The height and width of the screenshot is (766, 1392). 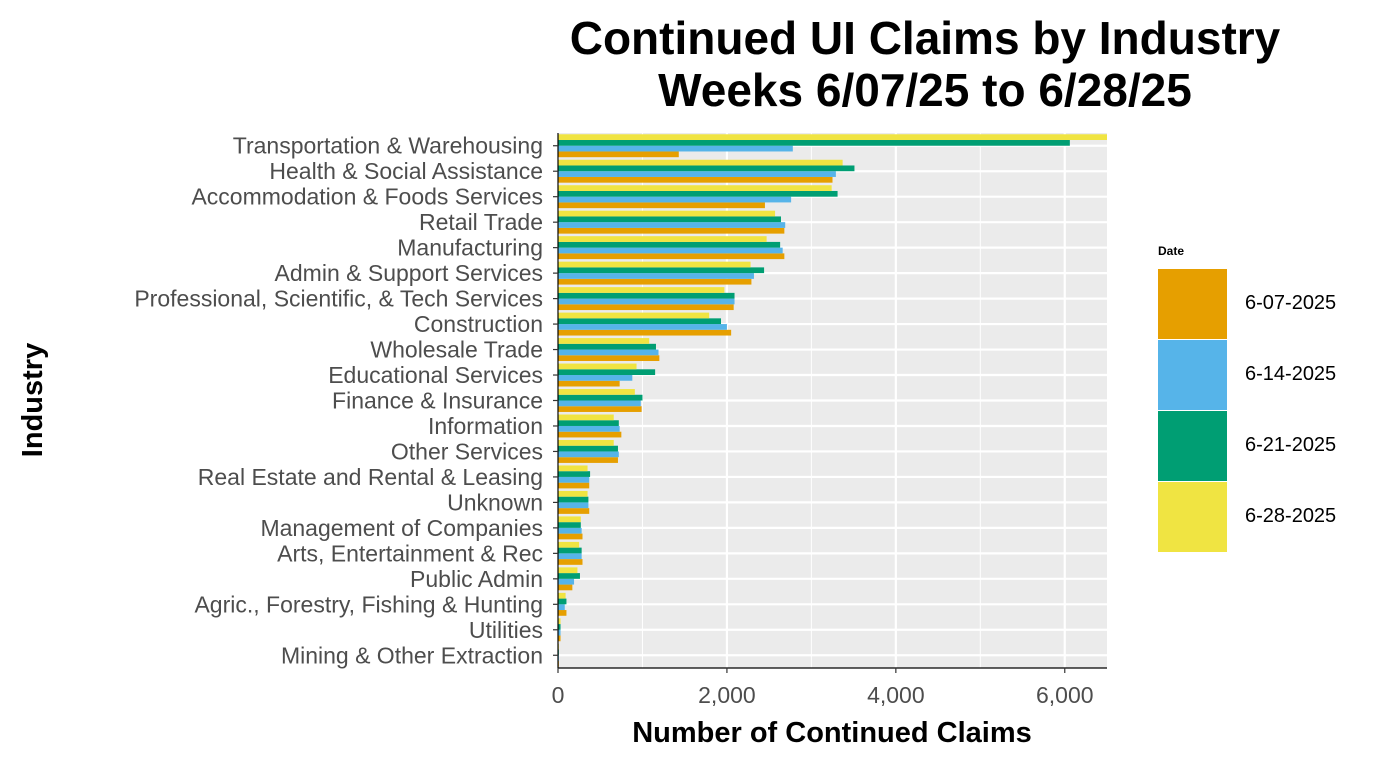 I want to click on legend-label: 6-07-2025, so click(x=1291, y=303).